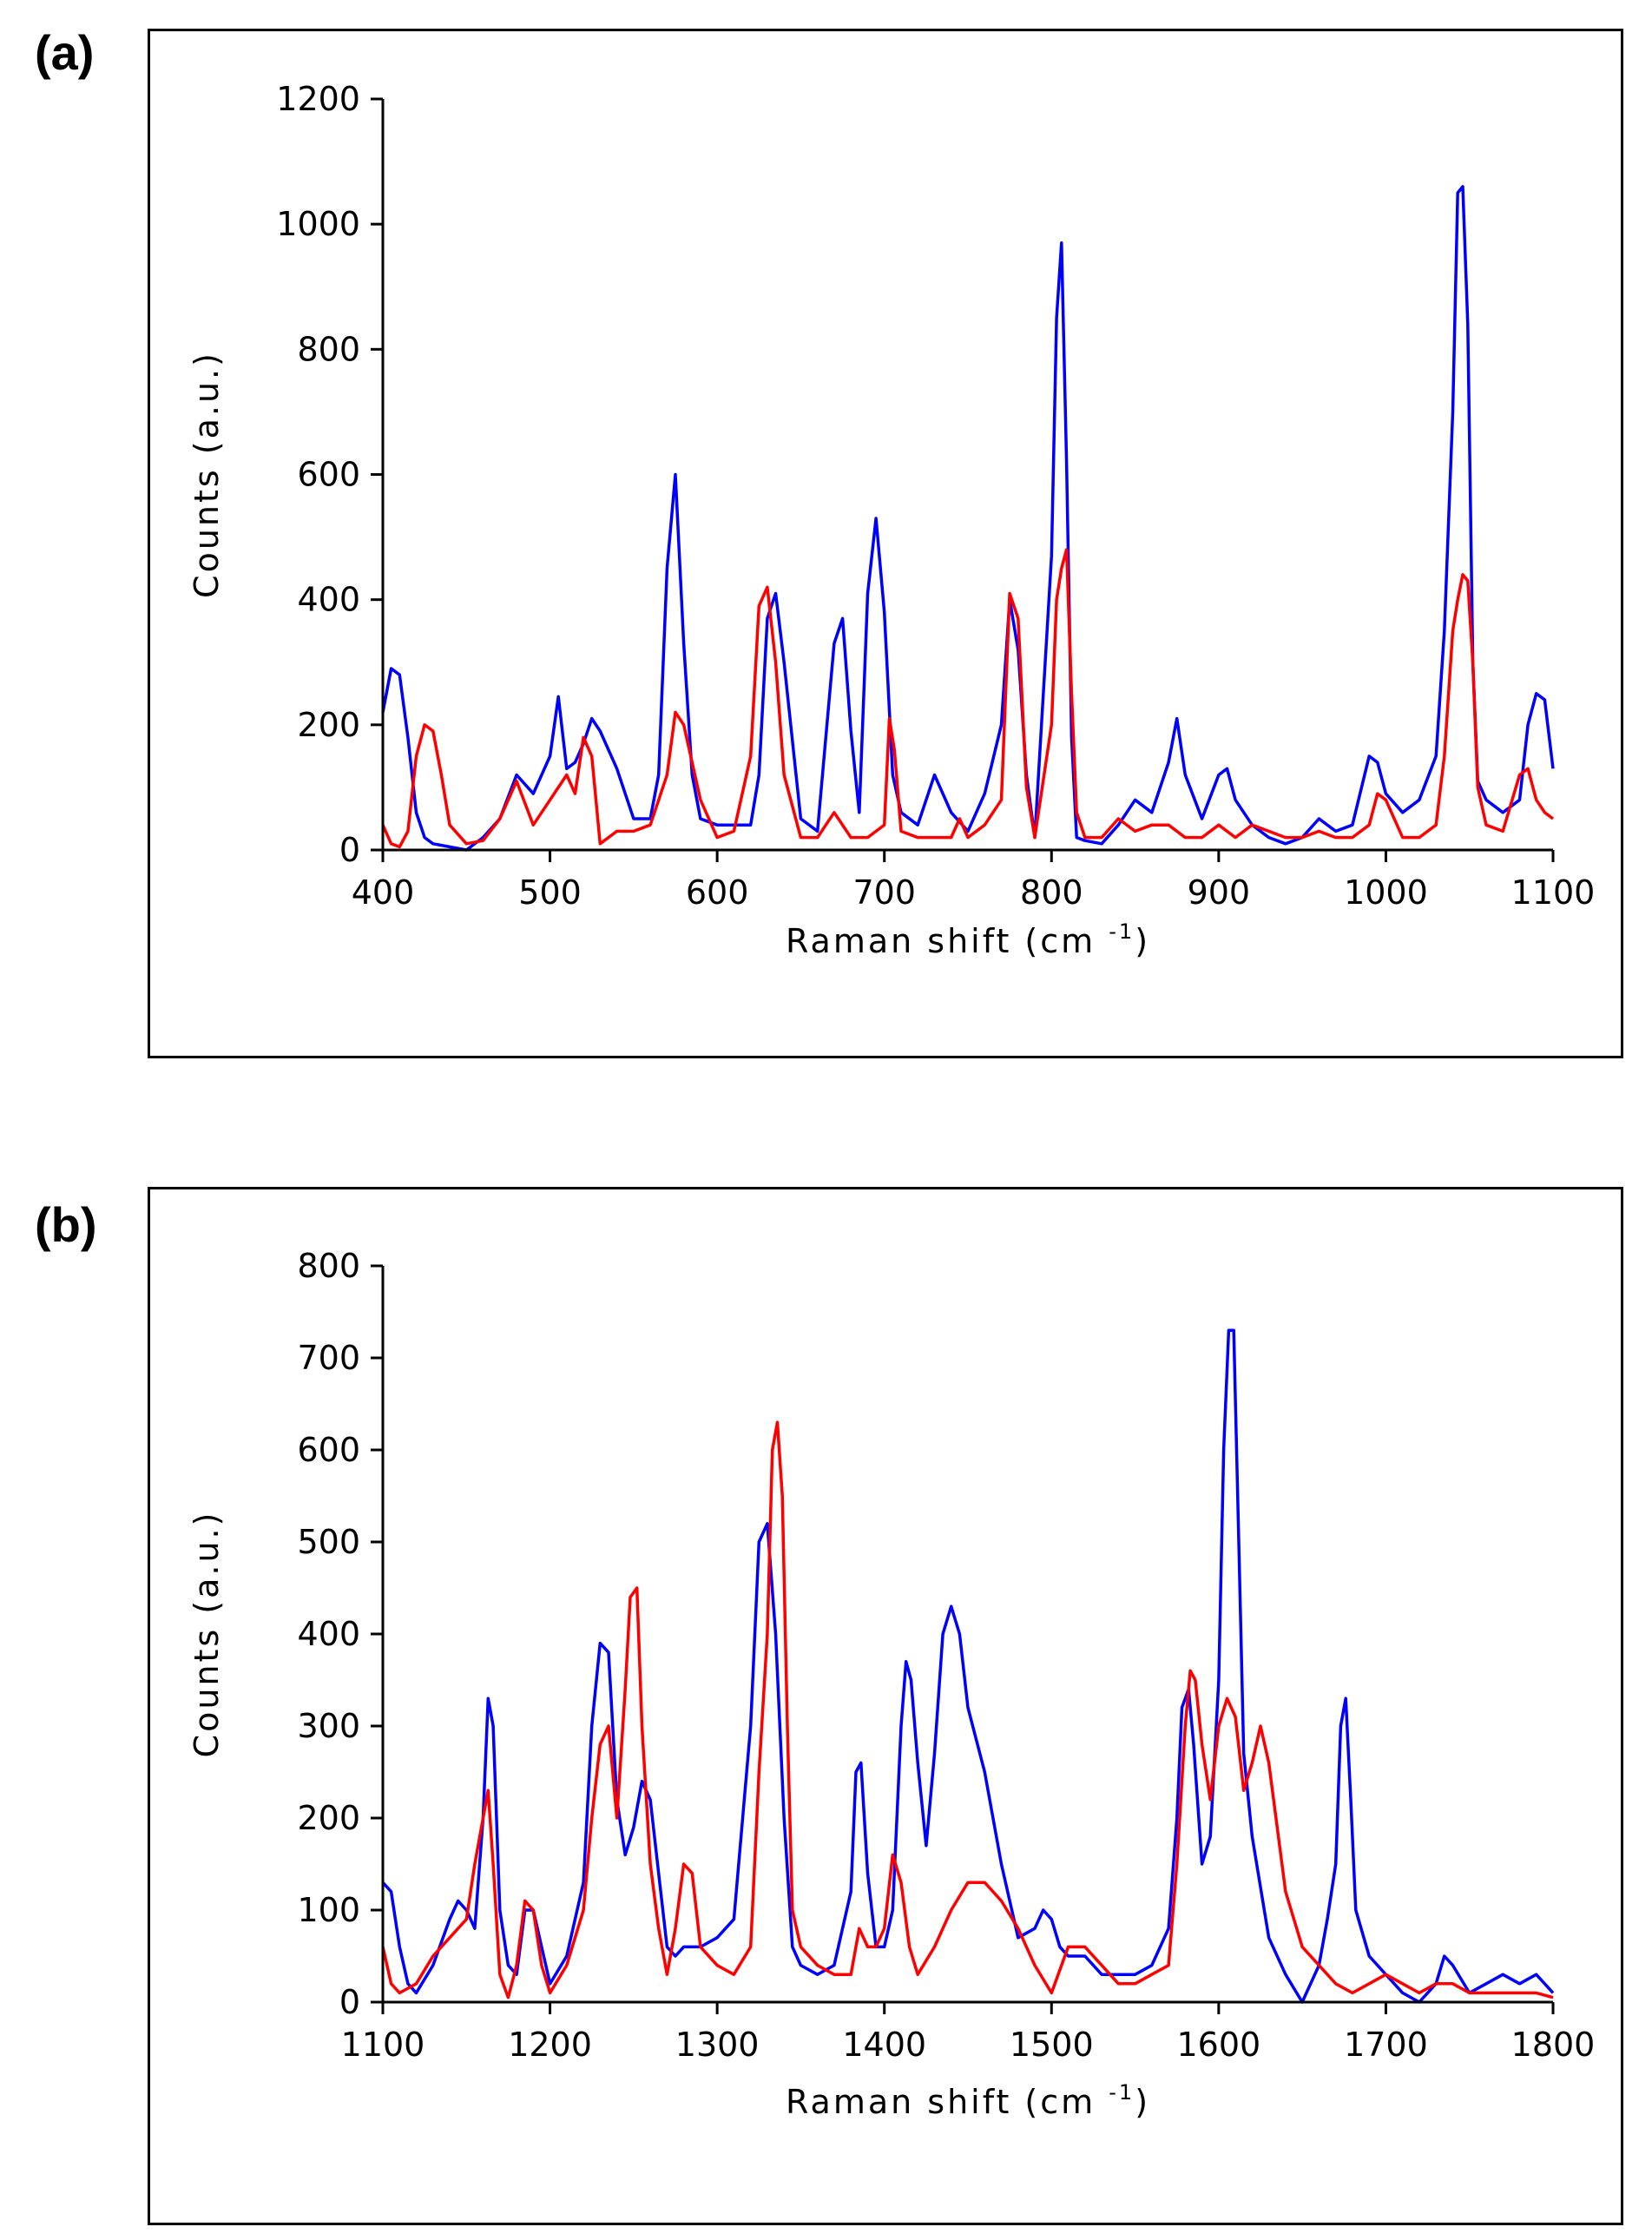 This screenshot has height=2240, width=1652. Describe the element at coordinates (717, 892) in the screenshot. I see `x-tick-label: 600` at that location.